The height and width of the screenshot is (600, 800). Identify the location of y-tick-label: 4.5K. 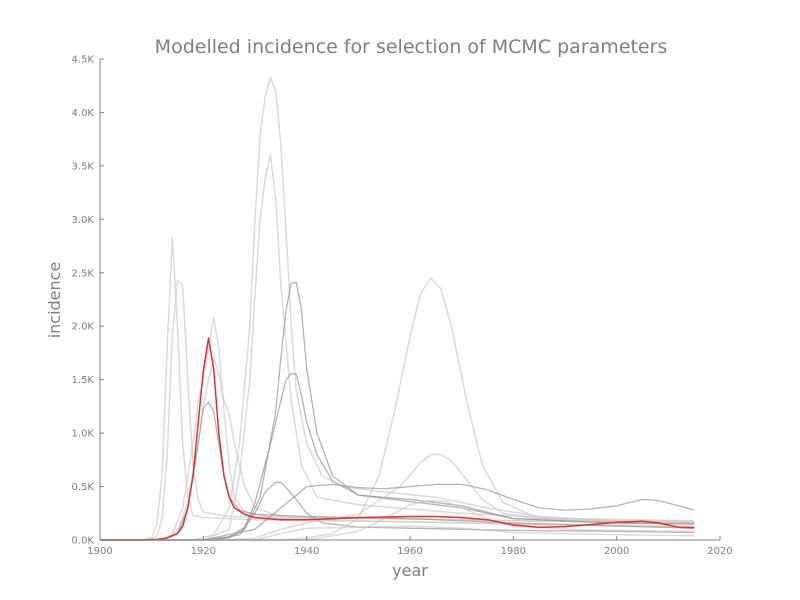
(83, 60).